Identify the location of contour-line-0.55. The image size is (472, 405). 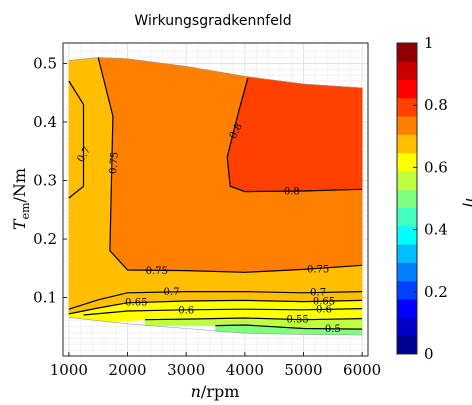
(254, 319).